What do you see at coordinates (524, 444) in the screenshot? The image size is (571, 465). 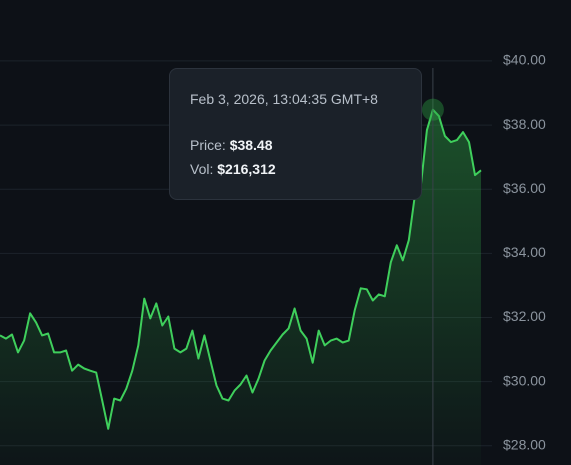 I see `y-tick-label: $28.00` at bounding box center [524, 444].